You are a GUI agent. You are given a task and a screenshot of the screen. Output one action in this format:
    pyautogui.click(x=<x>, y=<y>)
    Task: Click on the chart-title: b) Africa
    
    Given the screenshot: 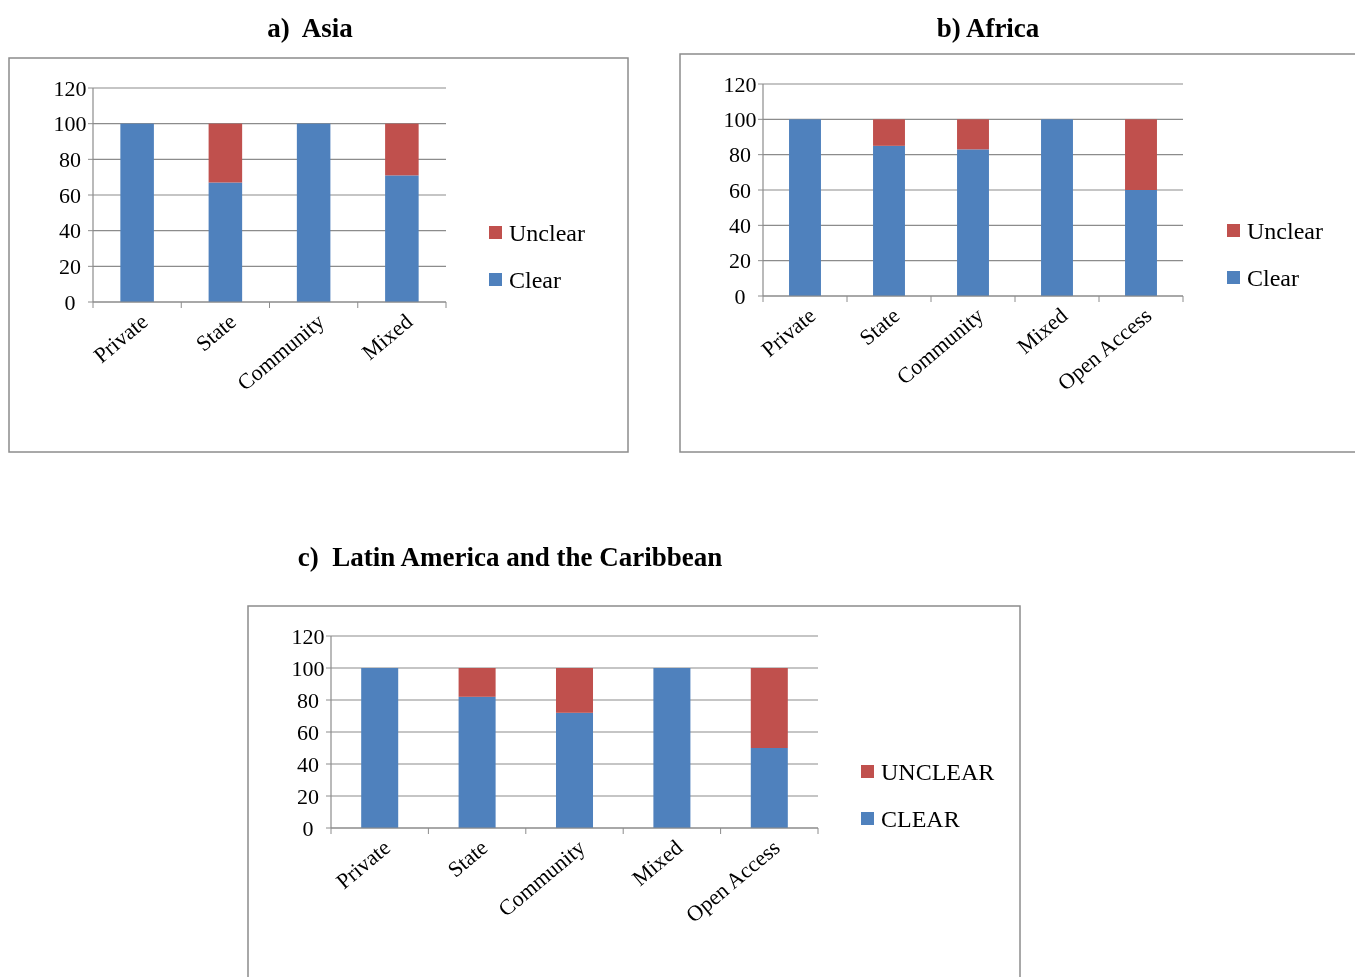 What is the action you would take?
    pyautogui.click(x=988, y=28)
    